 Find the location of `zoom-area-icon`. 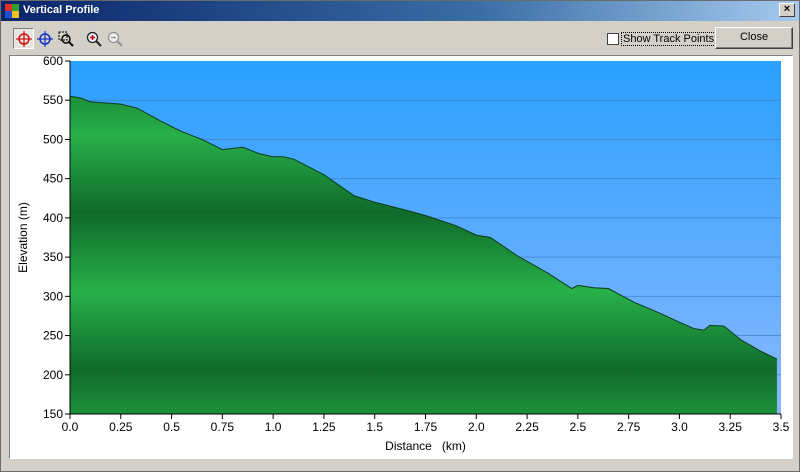

zoom-area-icon is located at coordinates (66, 39).